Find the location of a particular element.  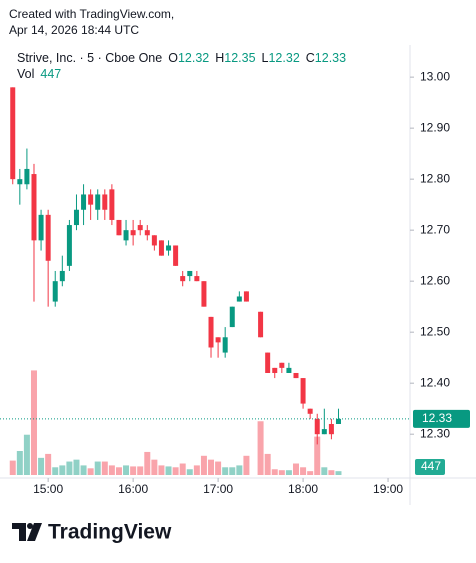

legend-label: L is located at coordinates (265, 58).